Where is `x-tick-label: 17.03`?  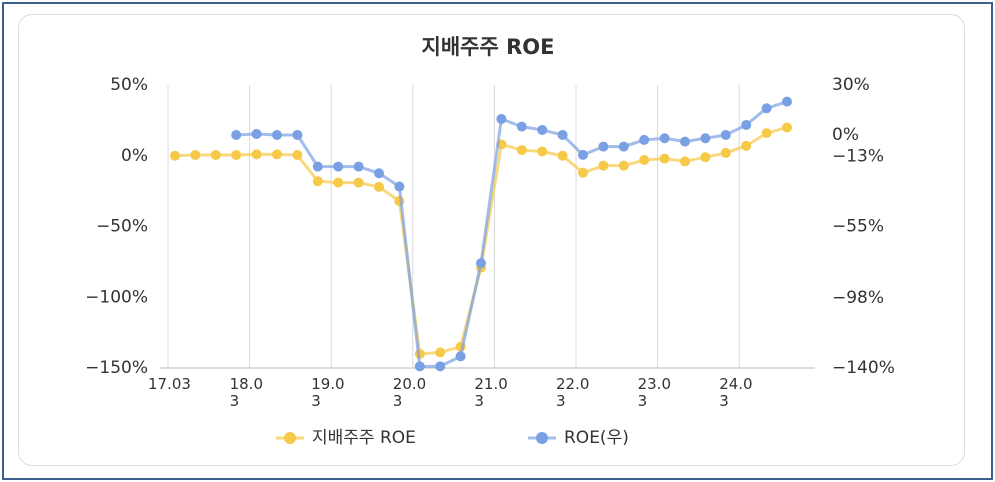 x-tick-label: 17.03 is located at coordinates (169, 384).